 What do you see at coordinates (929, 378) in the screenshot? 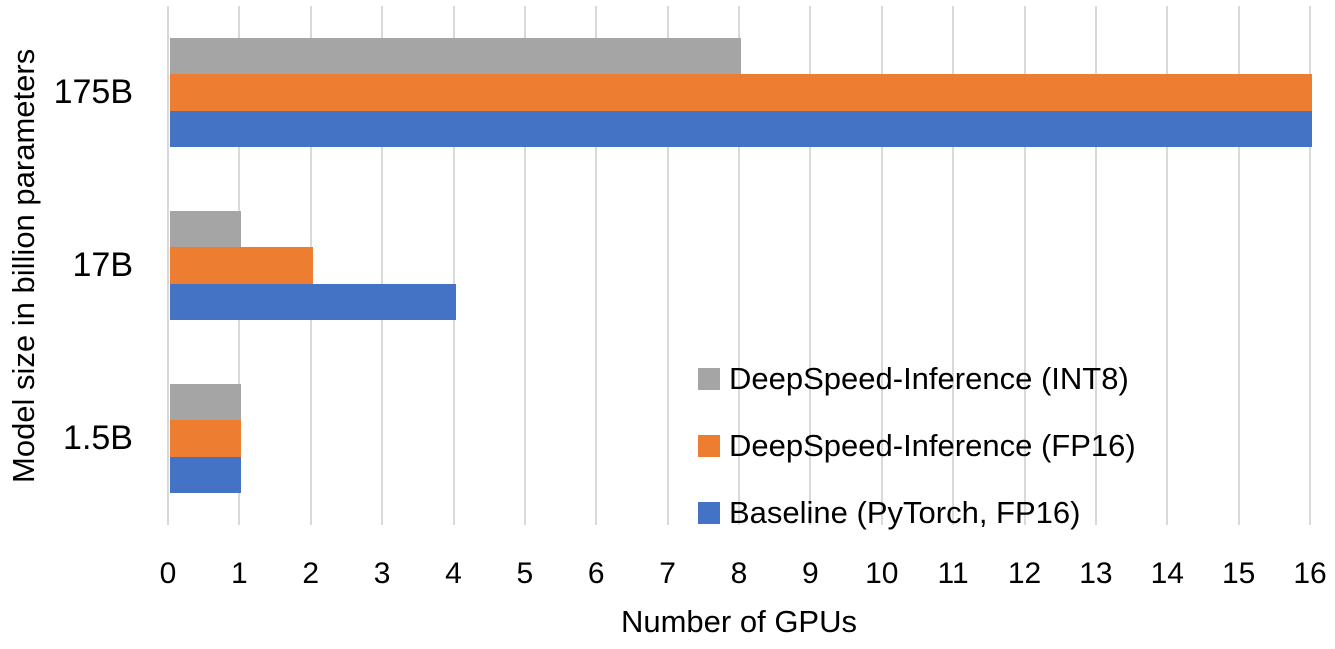
I see `legend-label: DeepSpeed-Inference (INT8)` at bounding box center [929, 378].